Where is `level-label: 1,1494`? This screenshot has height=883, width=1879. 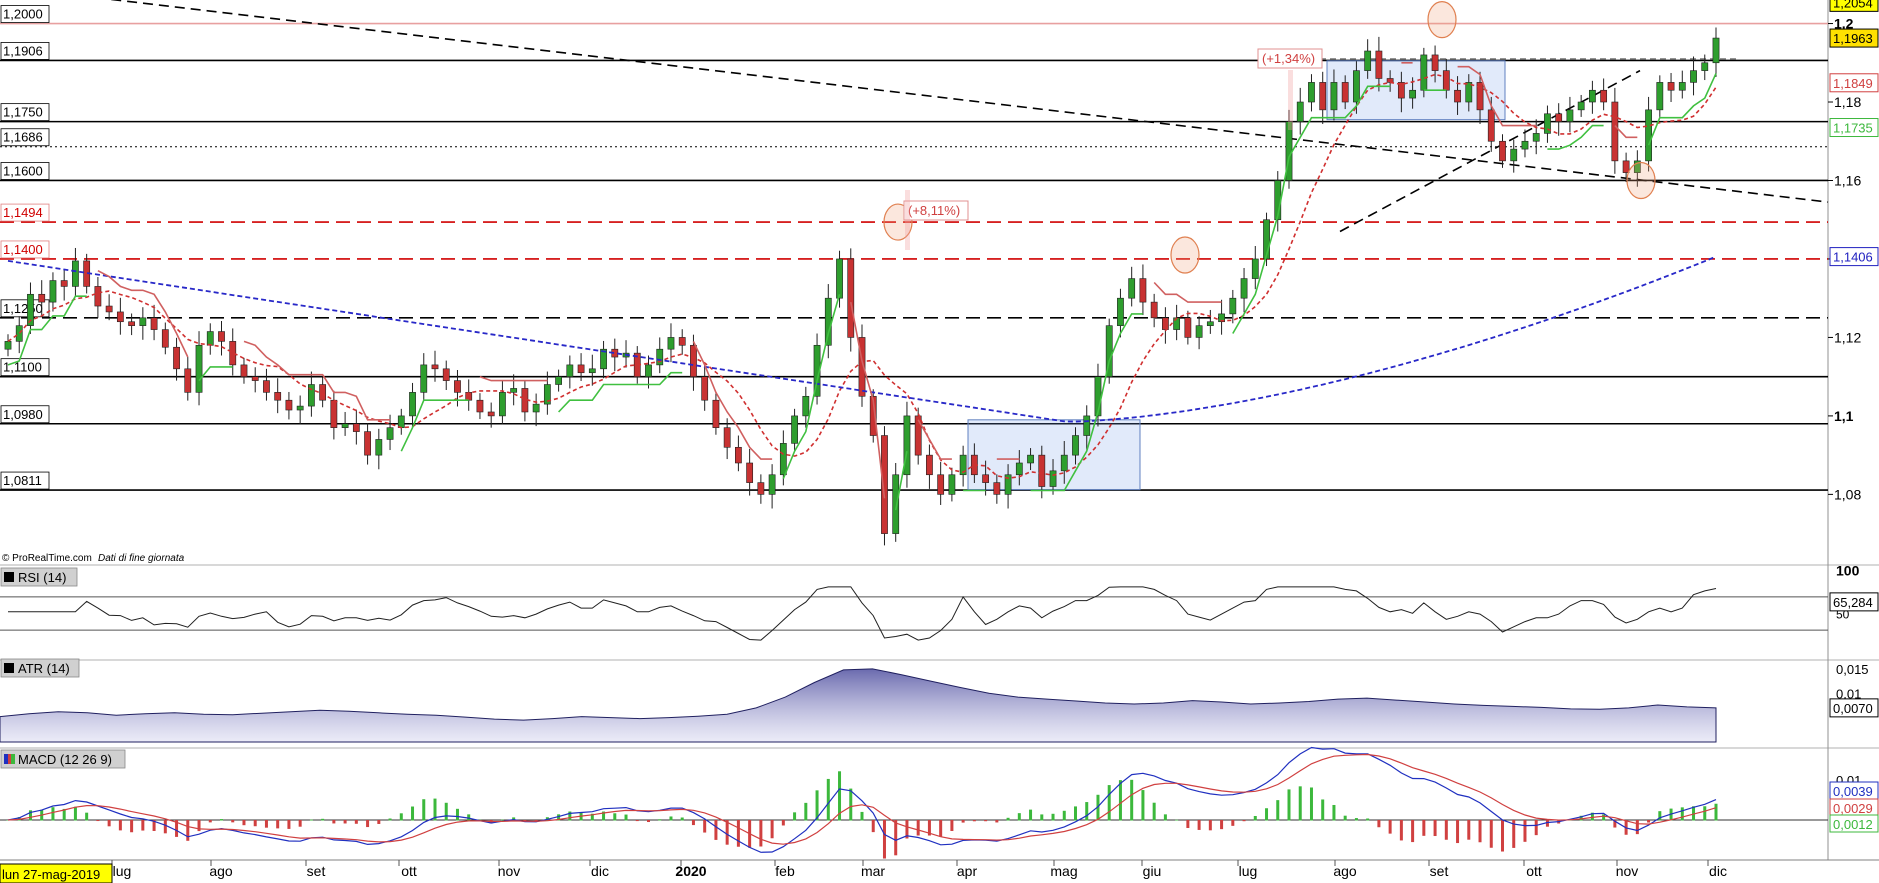 level-label: 1,1494 is located at coordinates (23, 212).